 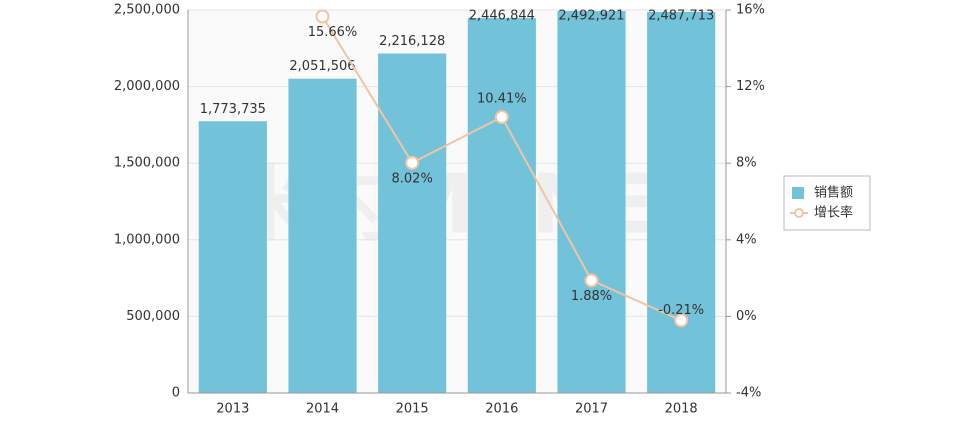 What do you see at coordinates (681, 16) in the screenshot?
I see `bar-value-label: 2,487,713` at bounding box center [681, 16].